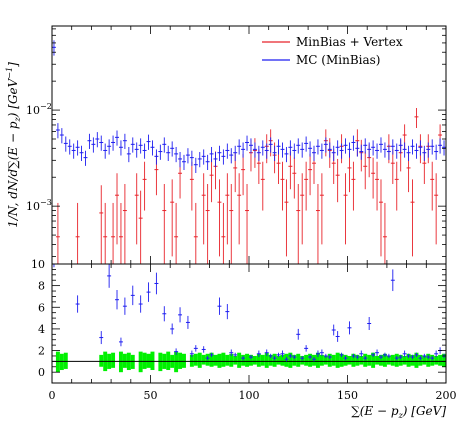 This screenshot has height=422, width=461. What do you see at coordinates (349, 42) in the screenshot?
I see `legend-label-minbias-vertex: MinBias + Vertex` at bounding box center [349, 42].